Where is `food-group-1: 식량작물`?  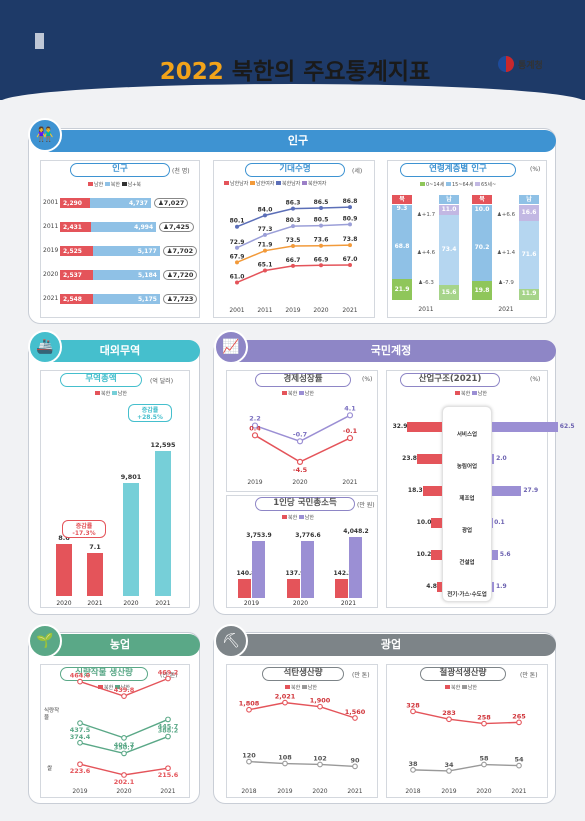 food-group-1: 식량작물 is located at coordinates (52, 714).